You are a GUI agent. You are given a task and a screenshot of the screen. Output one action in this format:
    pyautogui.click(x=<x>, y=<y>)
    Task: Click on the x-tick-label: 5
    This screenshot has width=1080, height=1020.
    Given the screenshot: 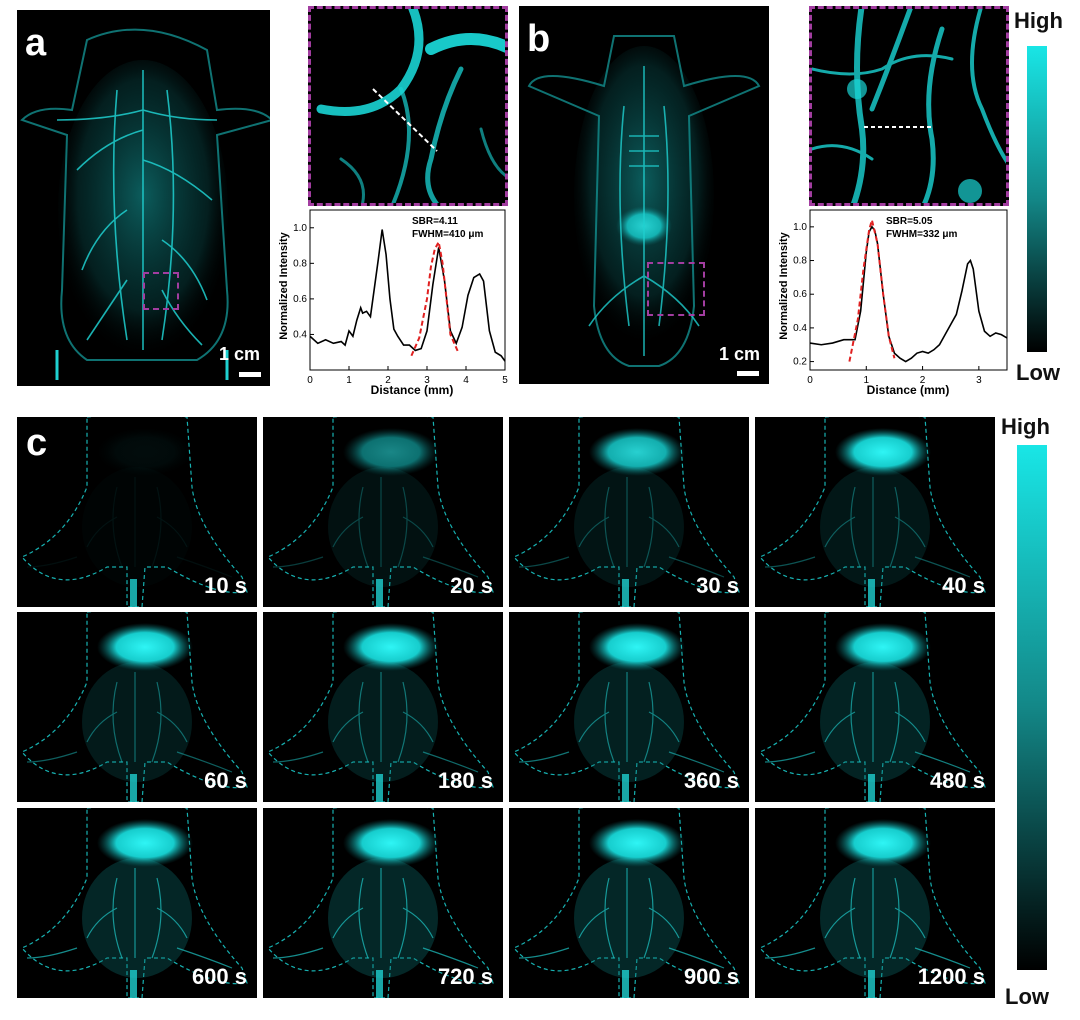 What is the action you would take?
    pyautogui.click(x=505, y=380)
    